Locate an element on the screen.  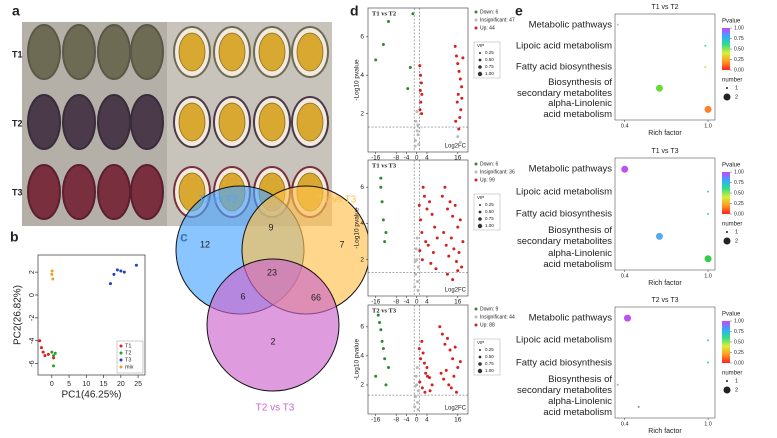
size-legend-label: 0.25 is located at coordinates (489, 52).